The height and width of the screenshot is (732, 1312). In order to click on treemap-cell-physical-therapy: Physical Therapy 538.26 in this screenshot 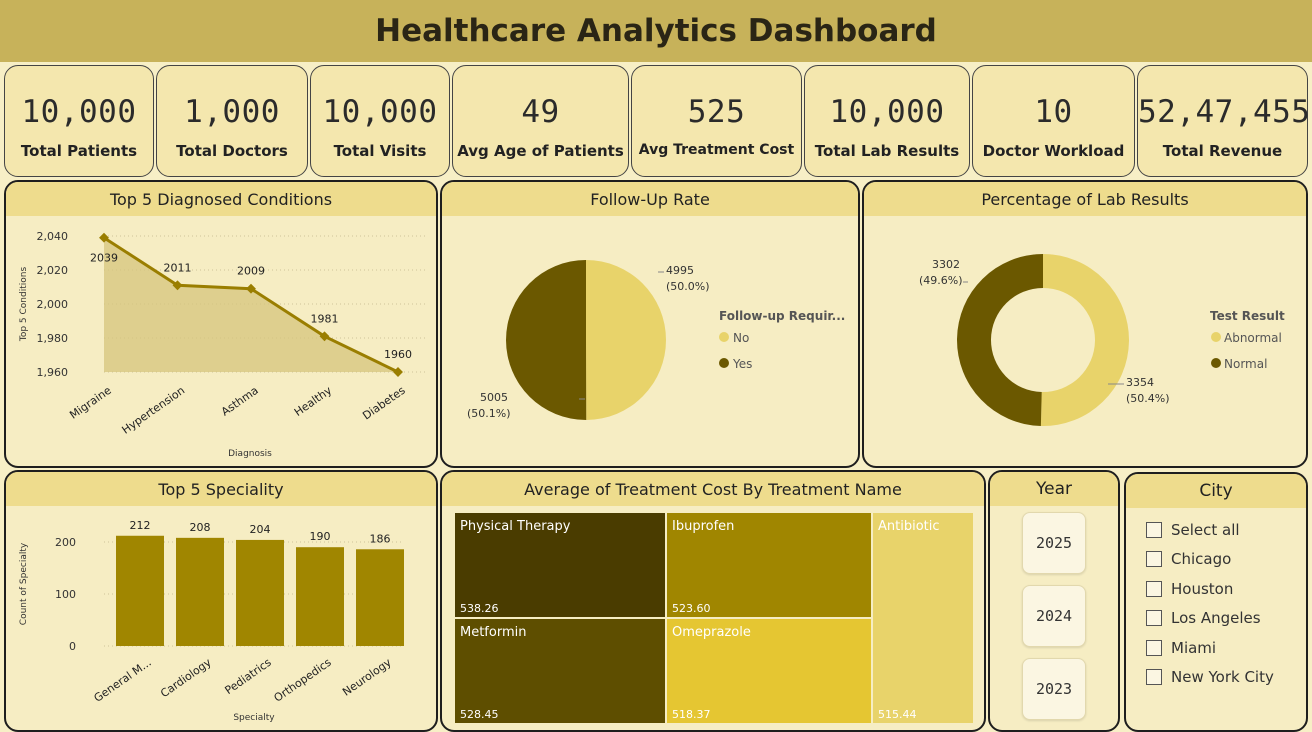, I will do `click(560, 565)`.